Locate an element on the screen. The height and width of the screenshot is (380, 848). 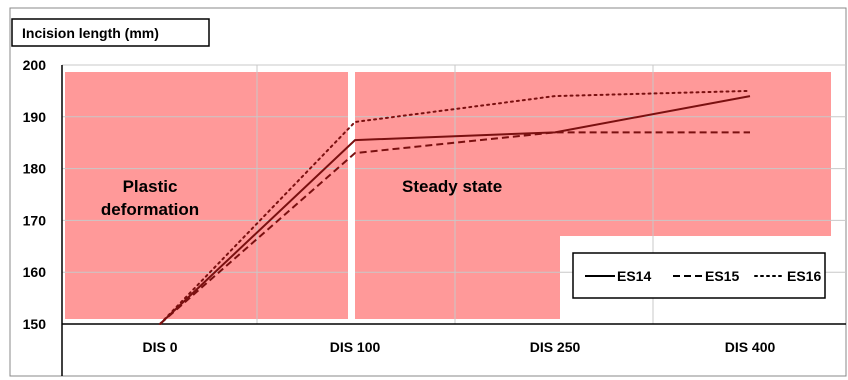
legend: ES14 ES15 ES16 is located at coordinates (699, 275).